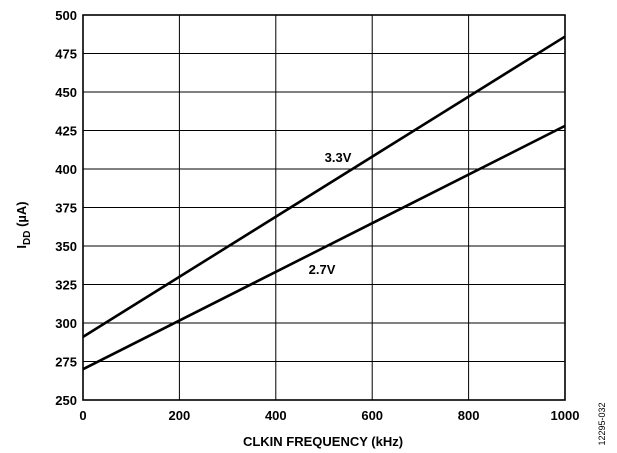  I want to click on series-label-3.3v: 3.3V, so click(338, 157).